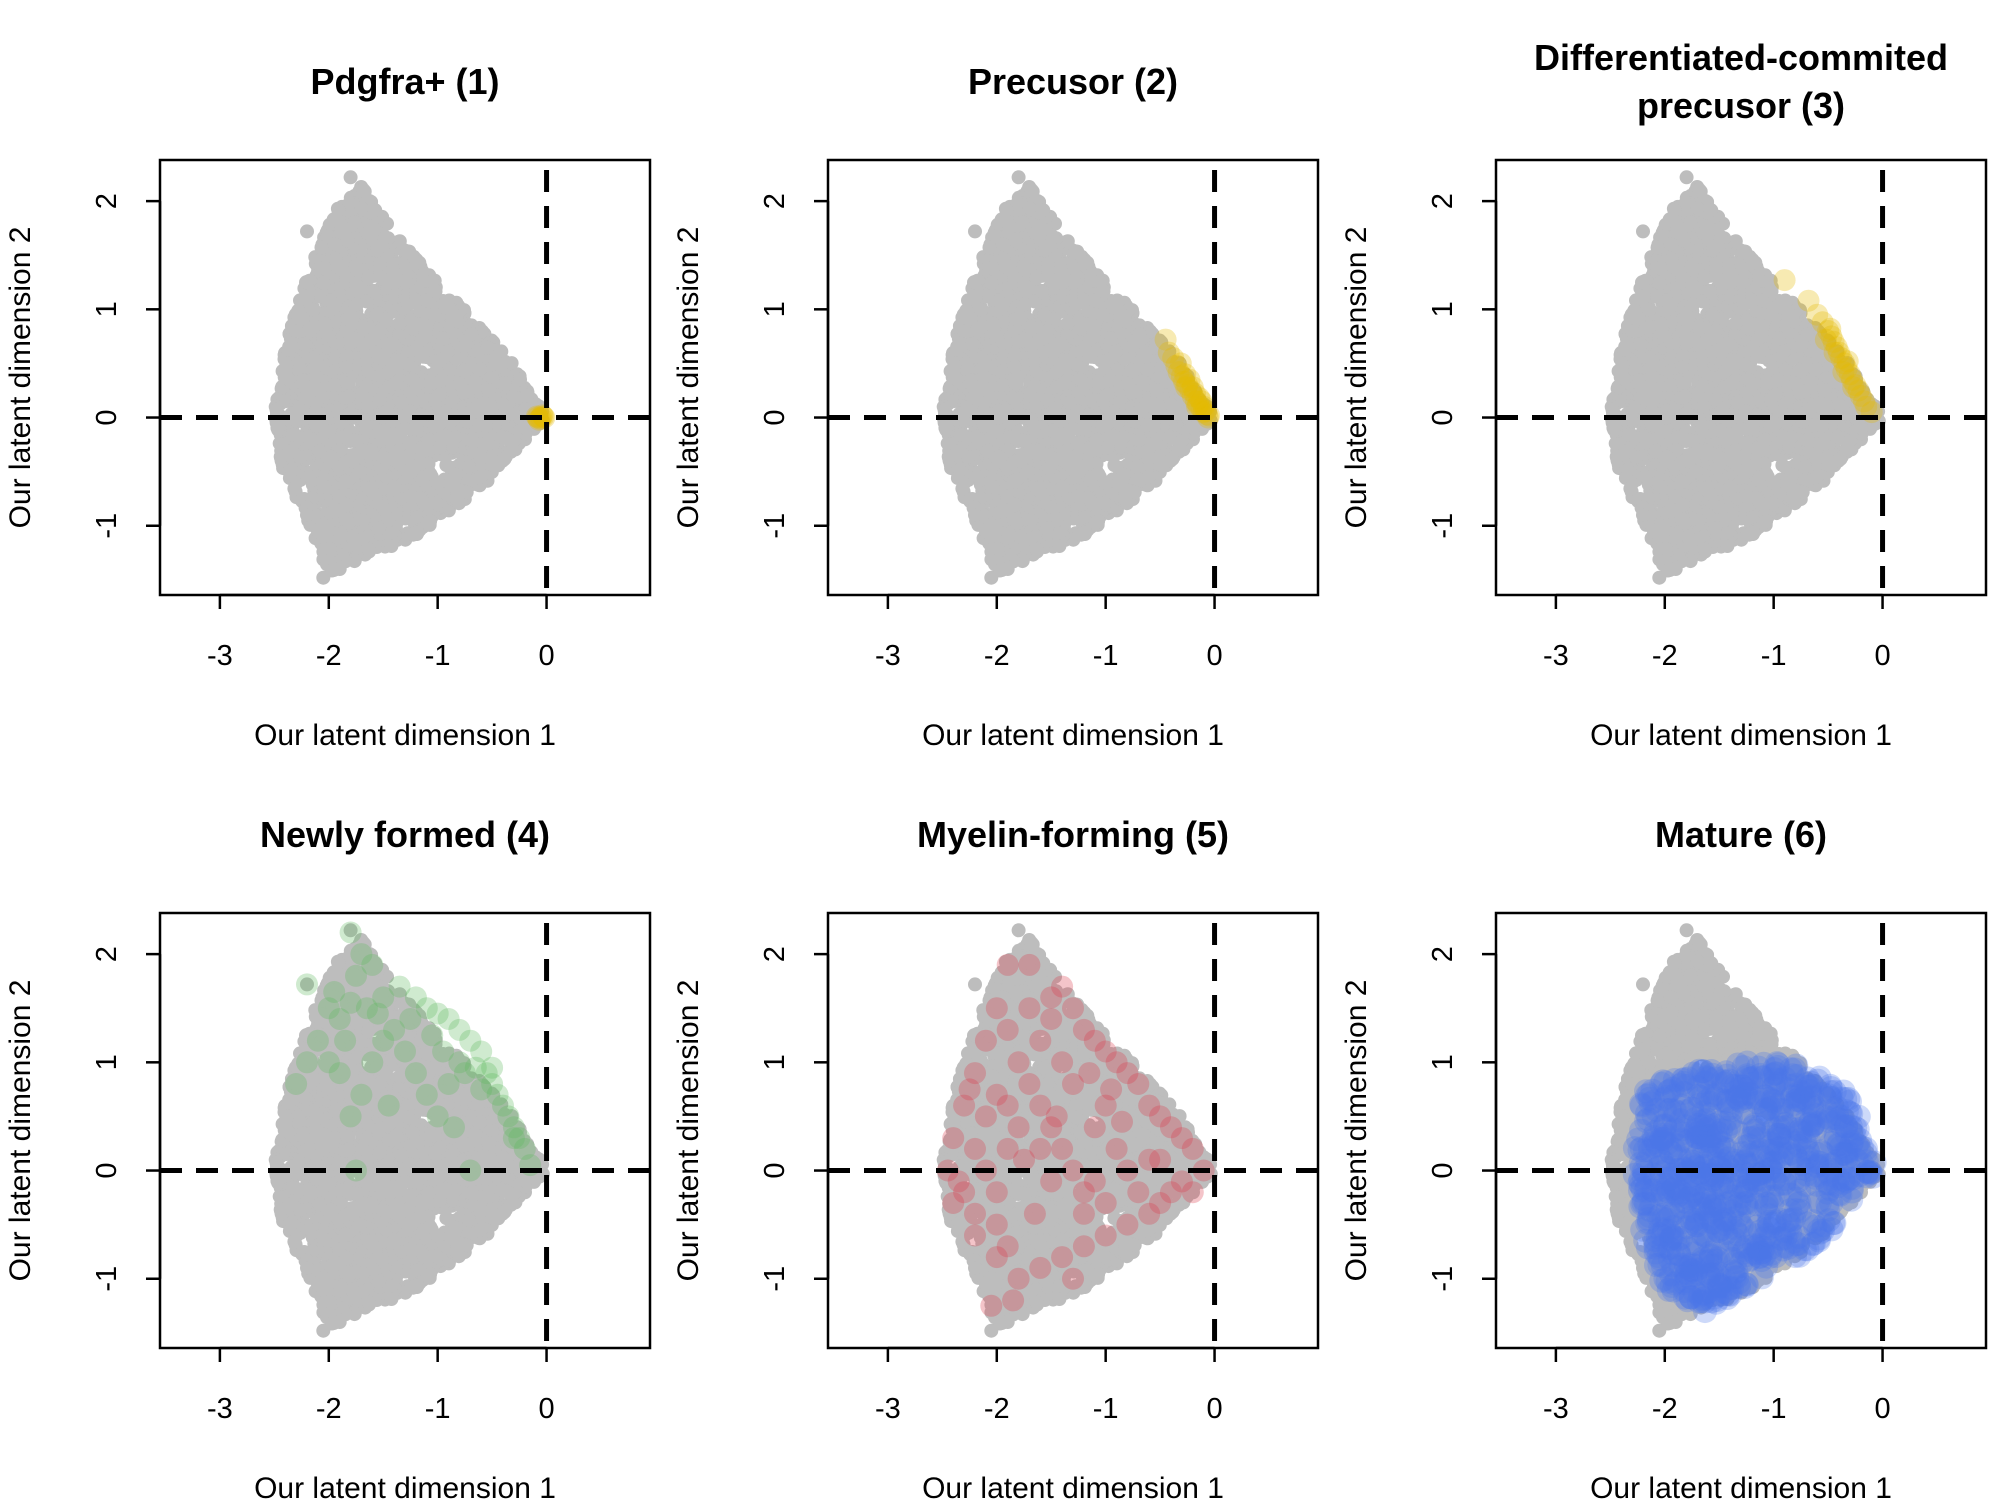 The width and height of the screenshot is (2000, 1500). What do you see at coordinates (405, 735) in the screenshot?
I see `x-axis-label: Our latent dimension 1` at bounding box center [405, 735].